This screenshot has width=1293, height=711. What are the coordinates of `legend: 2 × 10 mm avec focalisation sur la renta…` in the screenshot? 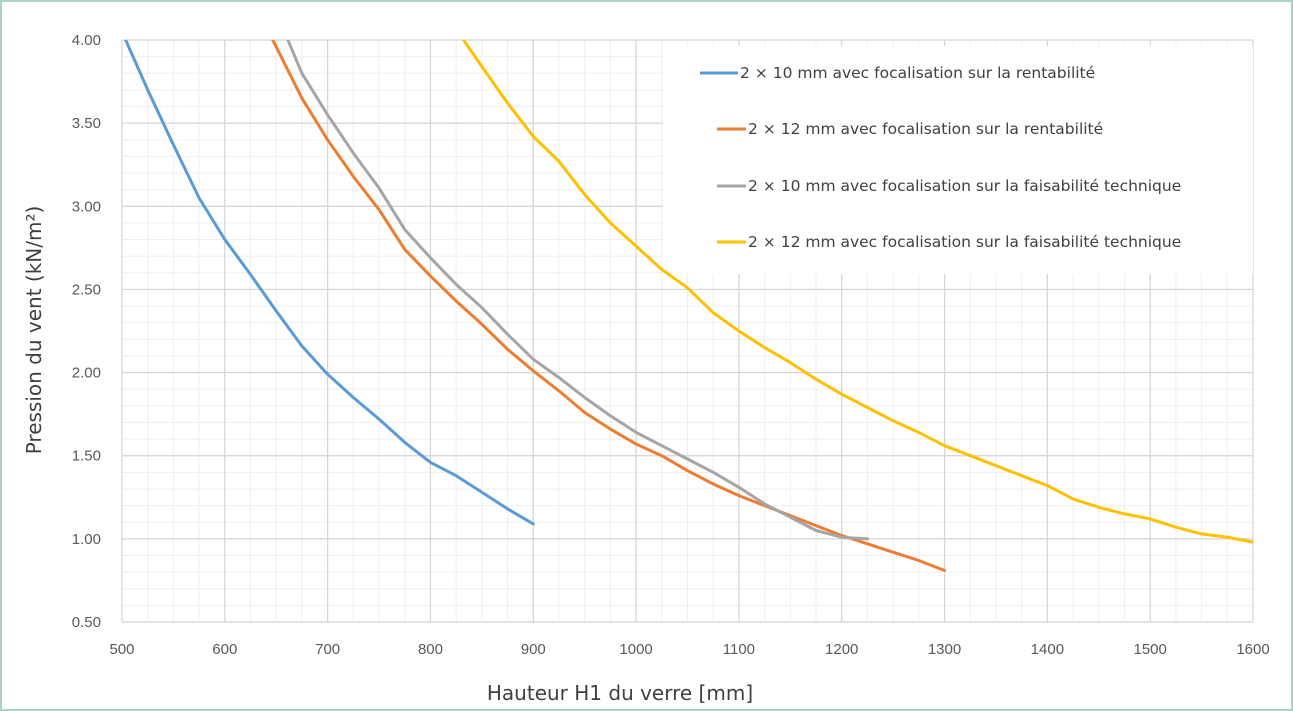 It's located at (940, 157).